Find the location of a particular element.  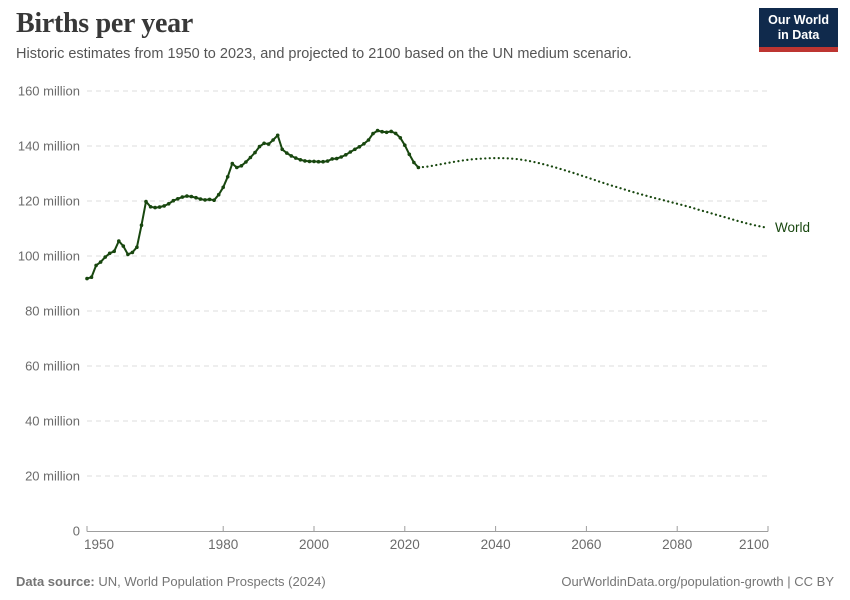

owid-logo-line2: in Data is located at coordinates (798, 35).